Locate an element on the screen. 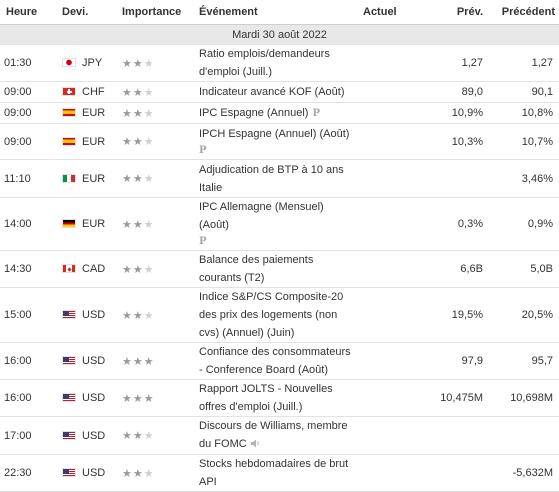 The width and height of the screenshot is (559, 492). flag-de-icon is located at coordinates (69, 223).